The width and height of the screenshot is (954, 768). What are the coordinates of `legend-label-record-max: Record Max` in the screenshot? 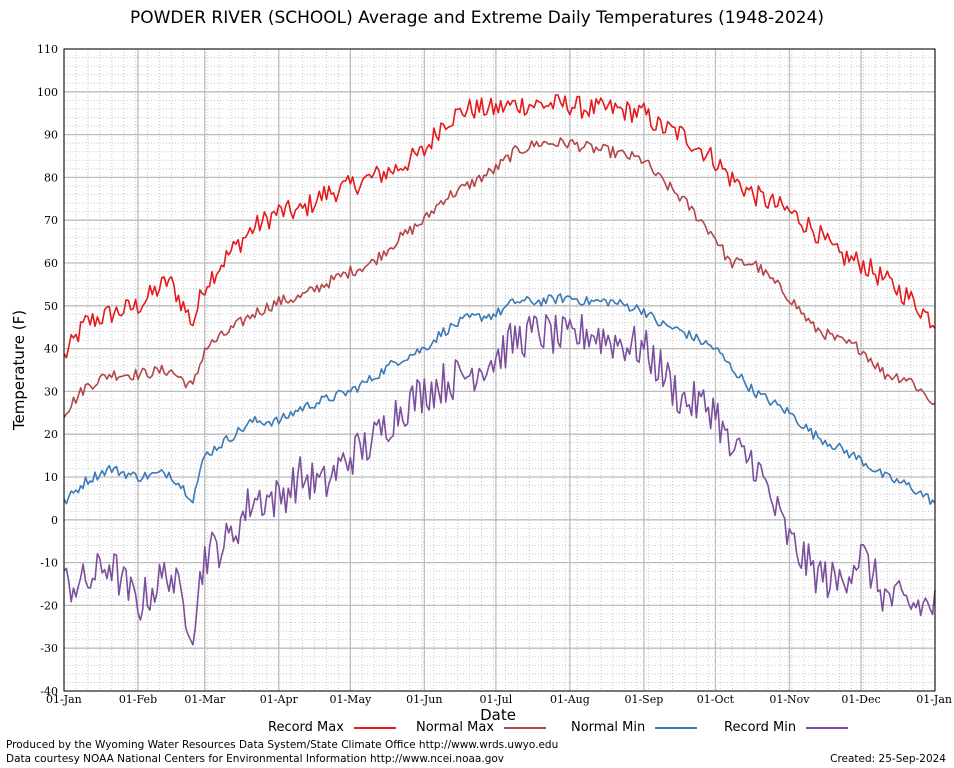 It's located at (306, 727).